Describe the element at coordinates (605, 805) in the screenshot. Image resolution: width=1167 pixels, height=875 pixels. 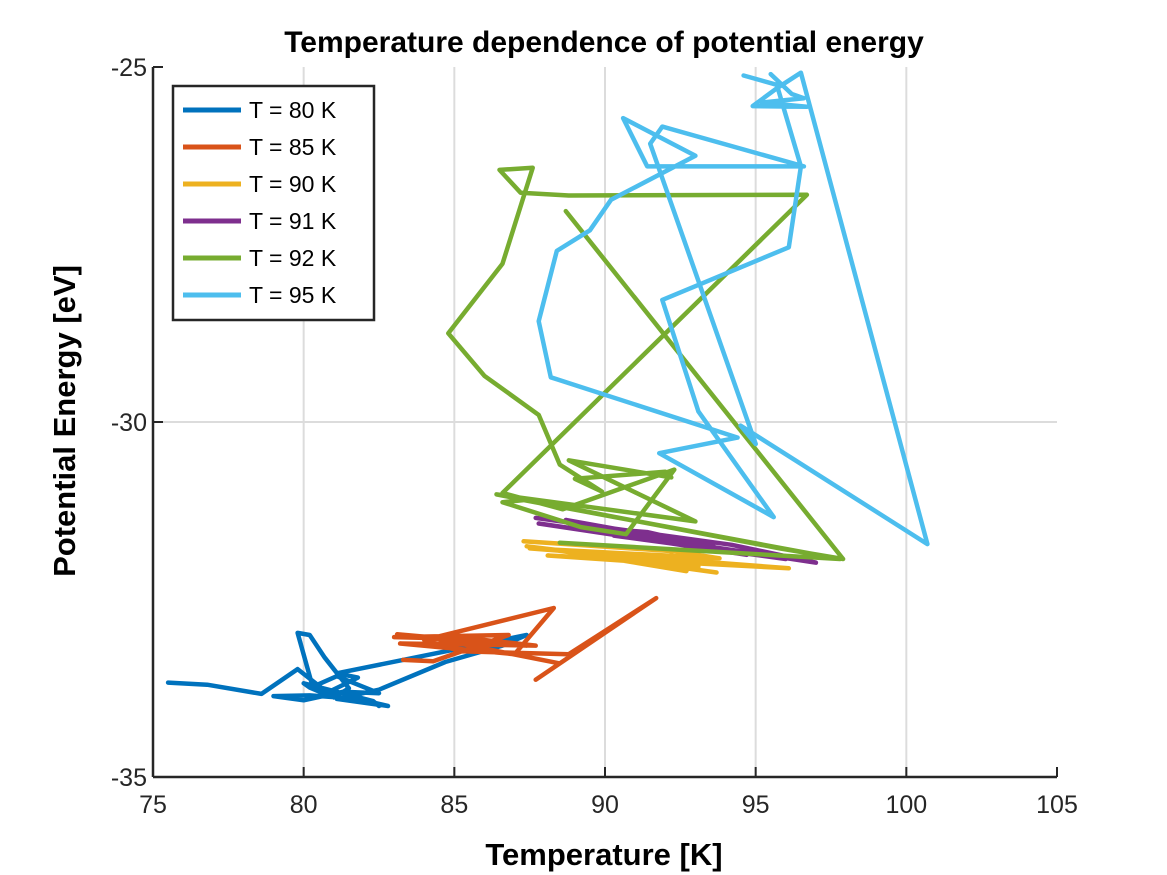
I see `x-tick-label: 90` at that location.